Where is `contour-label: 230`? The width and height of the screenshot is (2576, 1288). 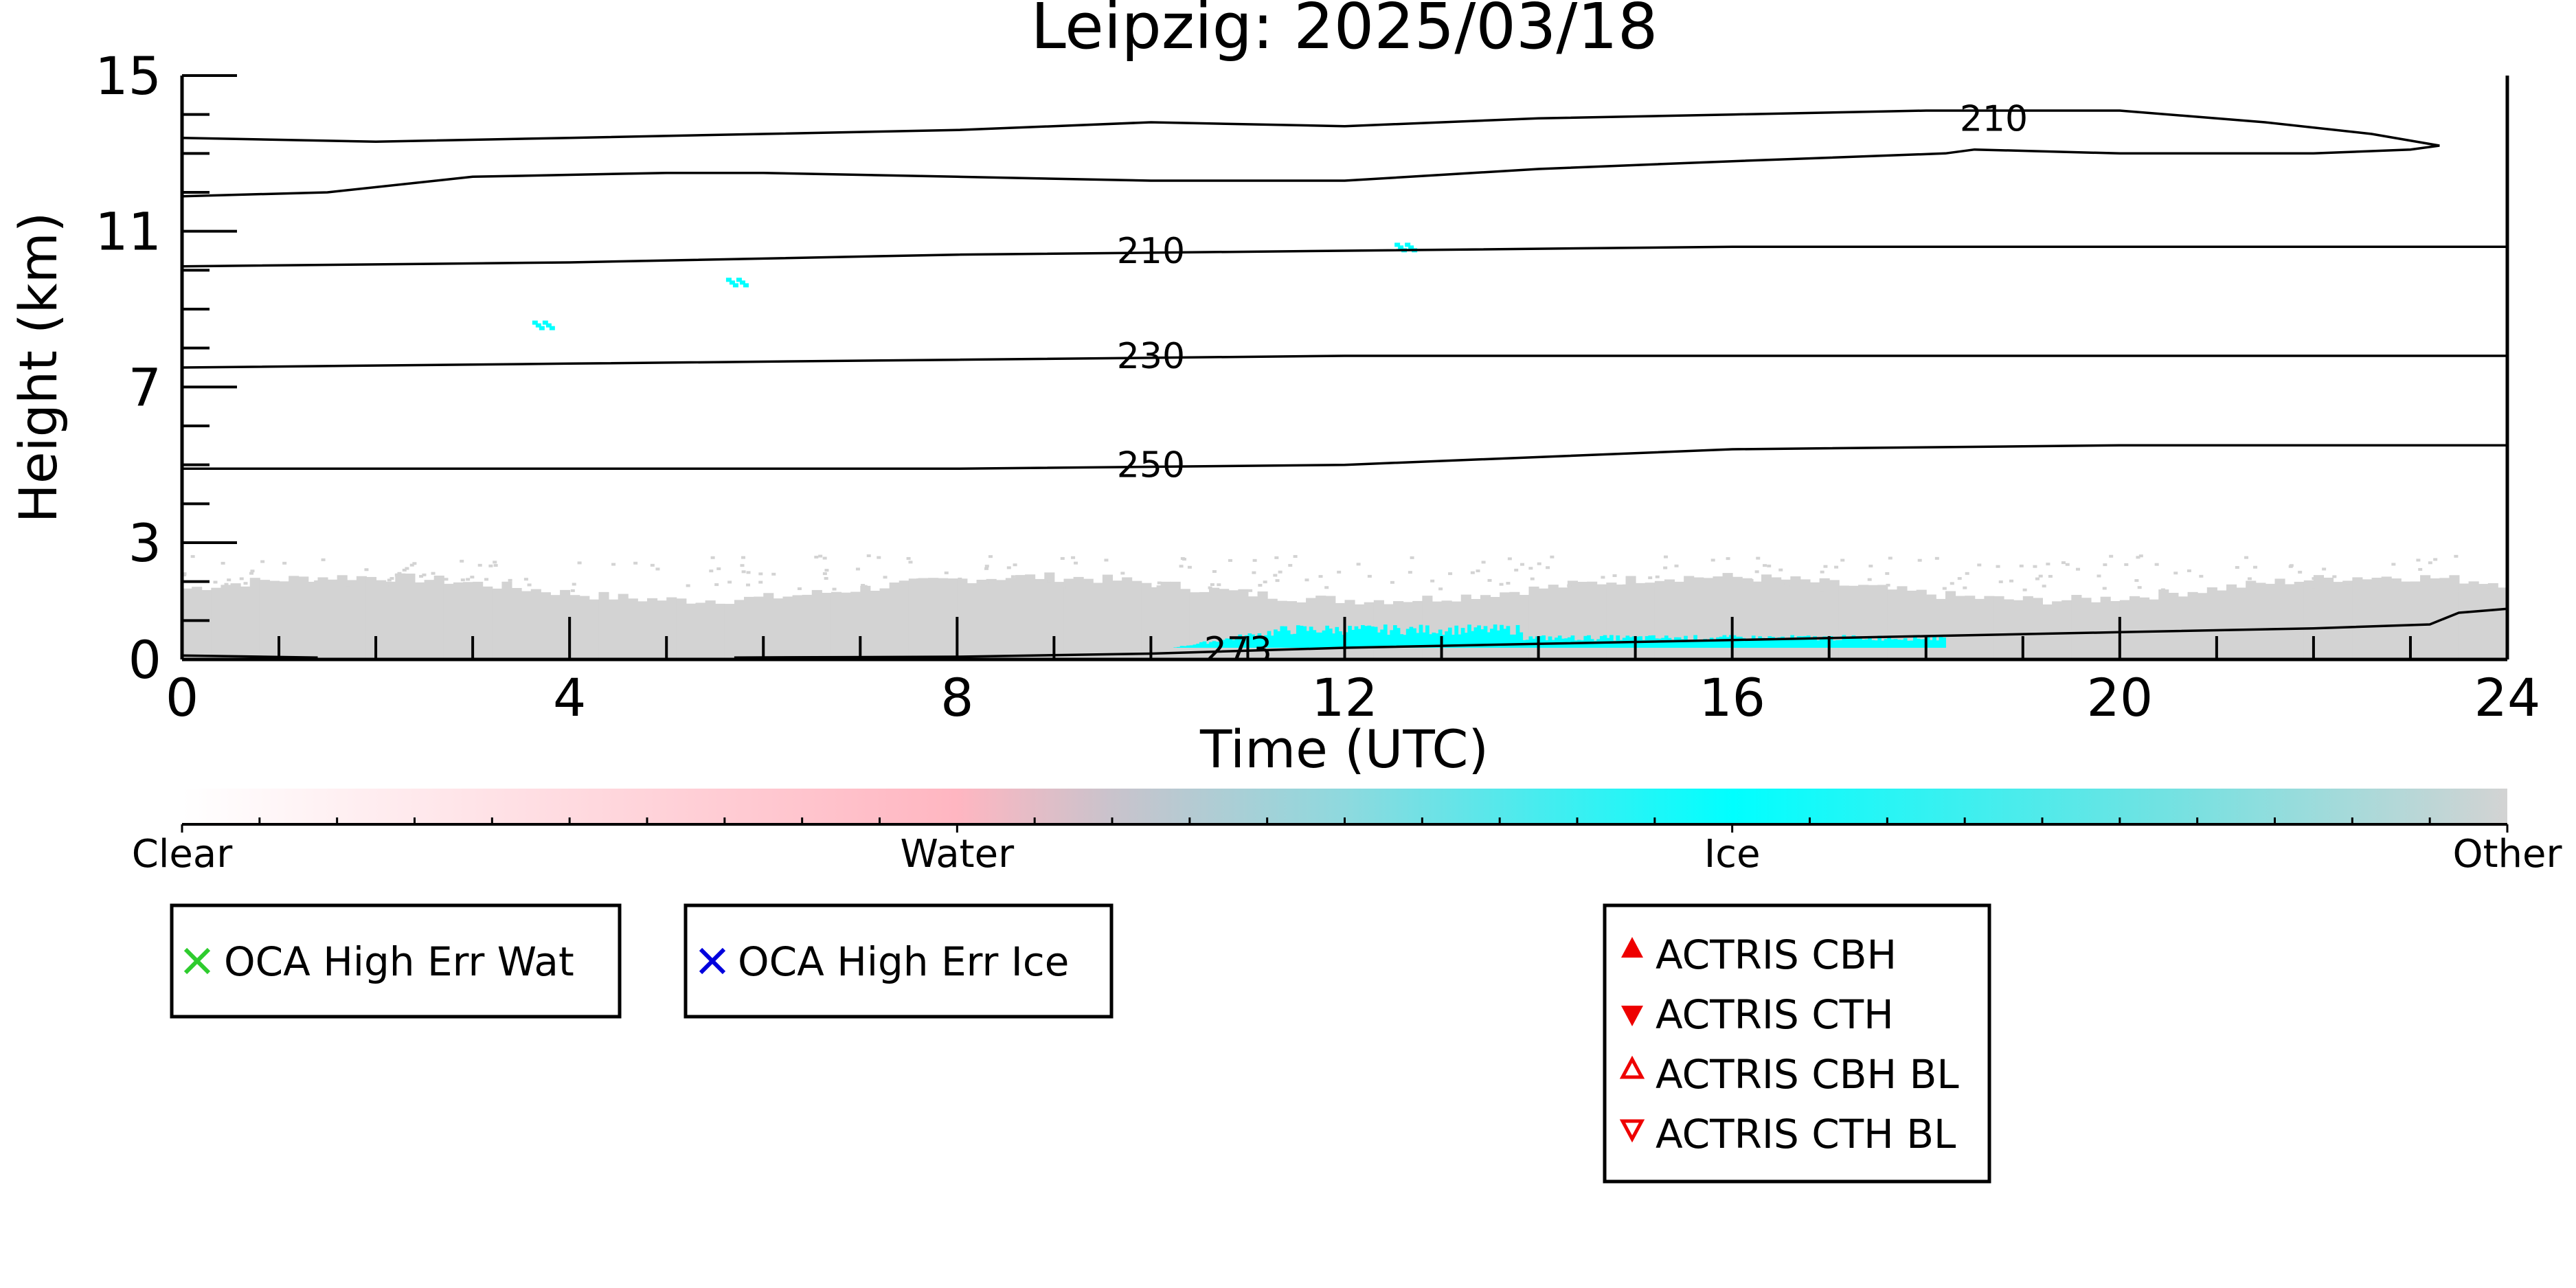 contour-label: 230 is located at coordinates (1151, 356).